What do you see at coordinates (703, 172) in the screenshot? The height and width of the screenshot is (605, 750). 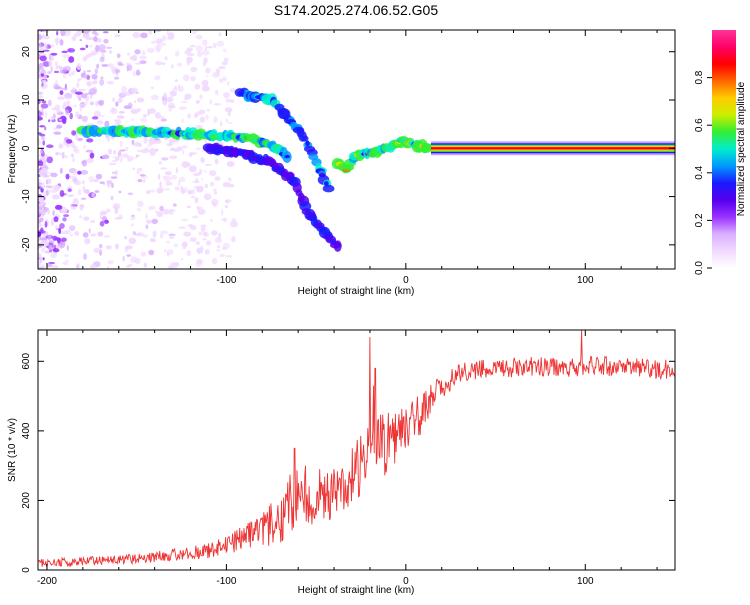 I see `colorbar-ticks: 0.0 0.2 0.4 0.6 0.8` at bounding box center [703, 172].